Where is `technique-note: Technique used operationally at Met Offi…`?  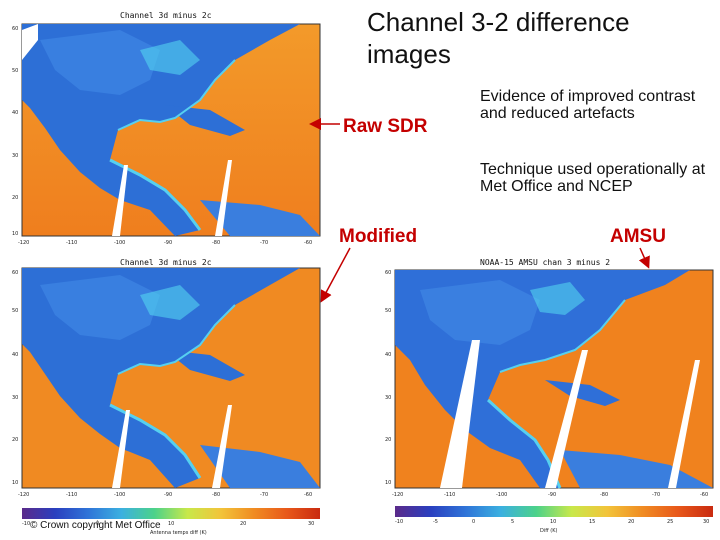 technique-note: Technique used operationally at Met Offi… is located at coordinates (593, 178).